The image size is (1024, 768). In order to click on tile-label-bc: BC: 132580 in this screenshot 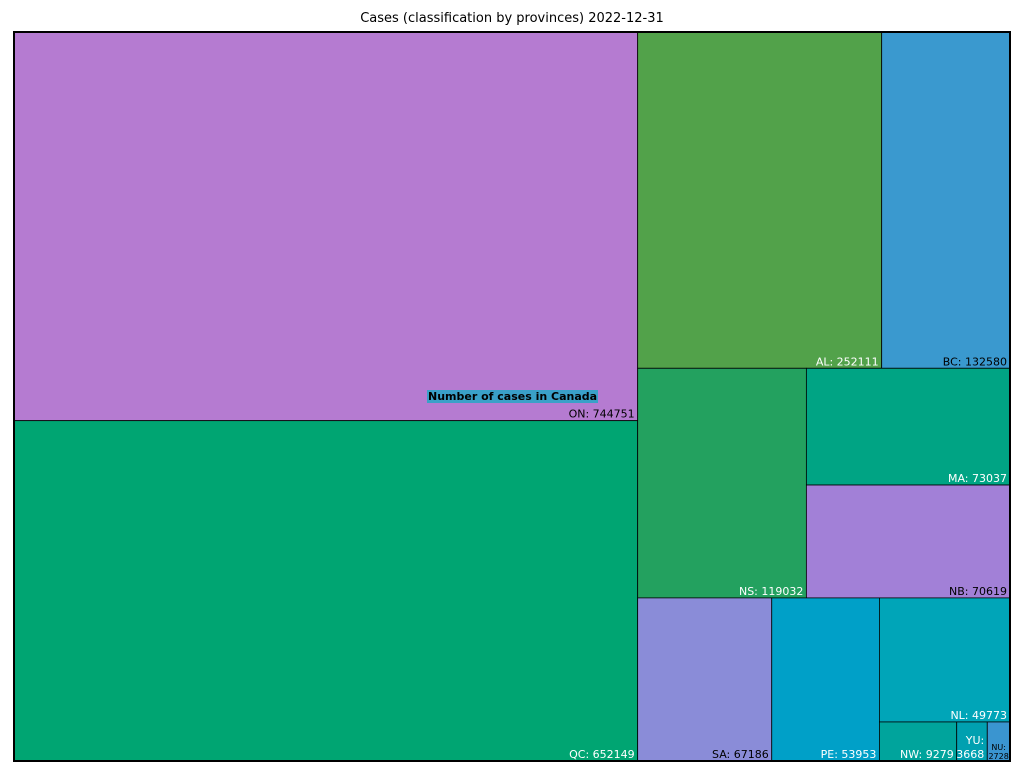, I will do `click(975, 361)`.